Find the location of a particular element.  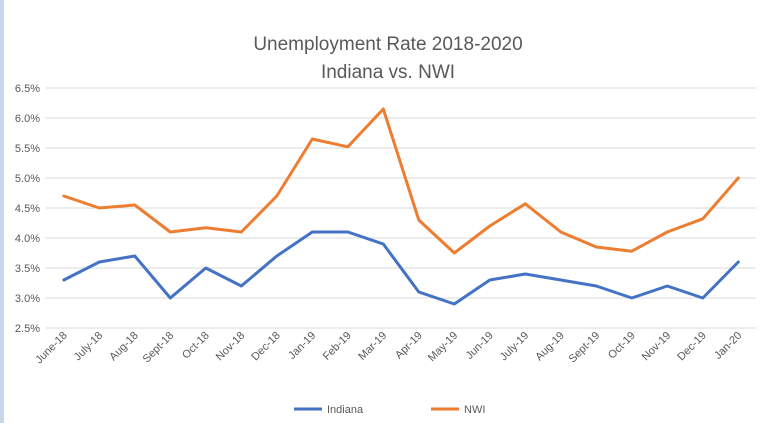

legend-label-nwi: NWI is located at coordinates (474, 410).